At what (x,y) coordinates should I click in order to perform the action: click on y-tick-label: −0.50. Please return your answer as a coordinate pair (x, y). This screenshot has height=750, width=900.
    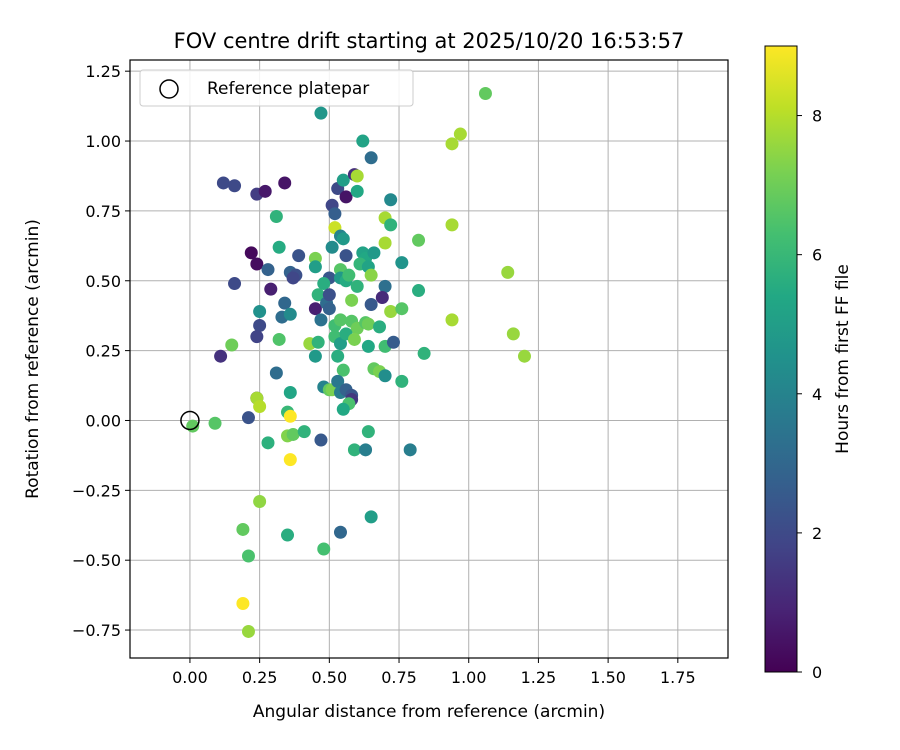
    Looking at the image, I should click on (96, 560).